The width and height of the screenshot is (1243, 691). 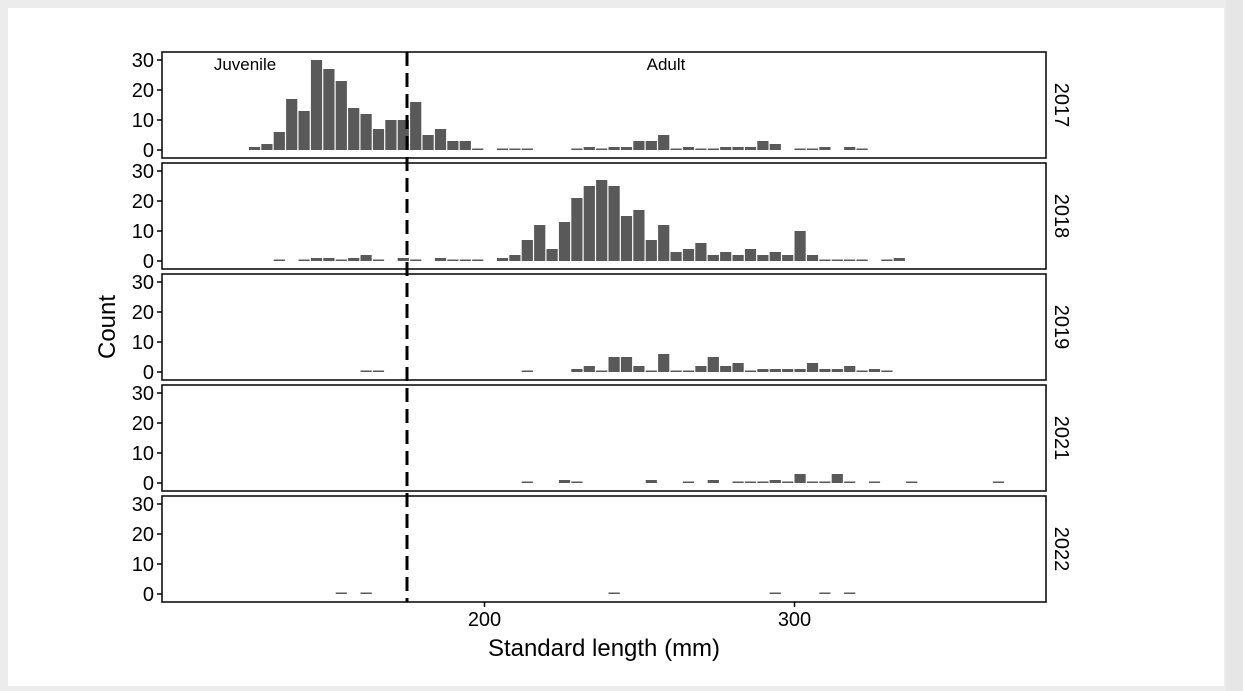 I want to click on y-axis-title: Count, so click(x=107, y=327).